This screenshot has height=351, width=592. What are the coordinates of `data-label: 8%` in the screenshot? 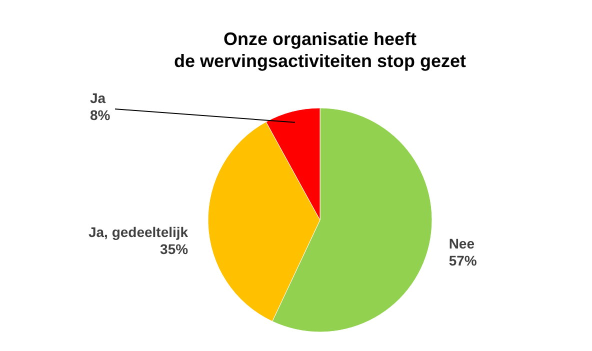 It's located at (100, 115).